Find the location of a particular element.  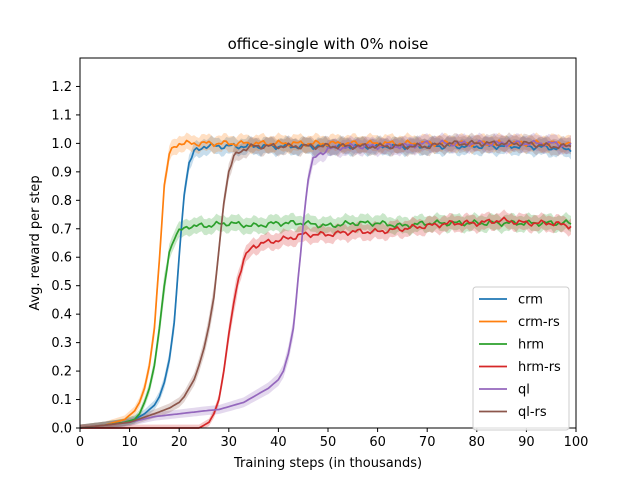

legend-label-ql: ql is located at coordinates (524, 390).